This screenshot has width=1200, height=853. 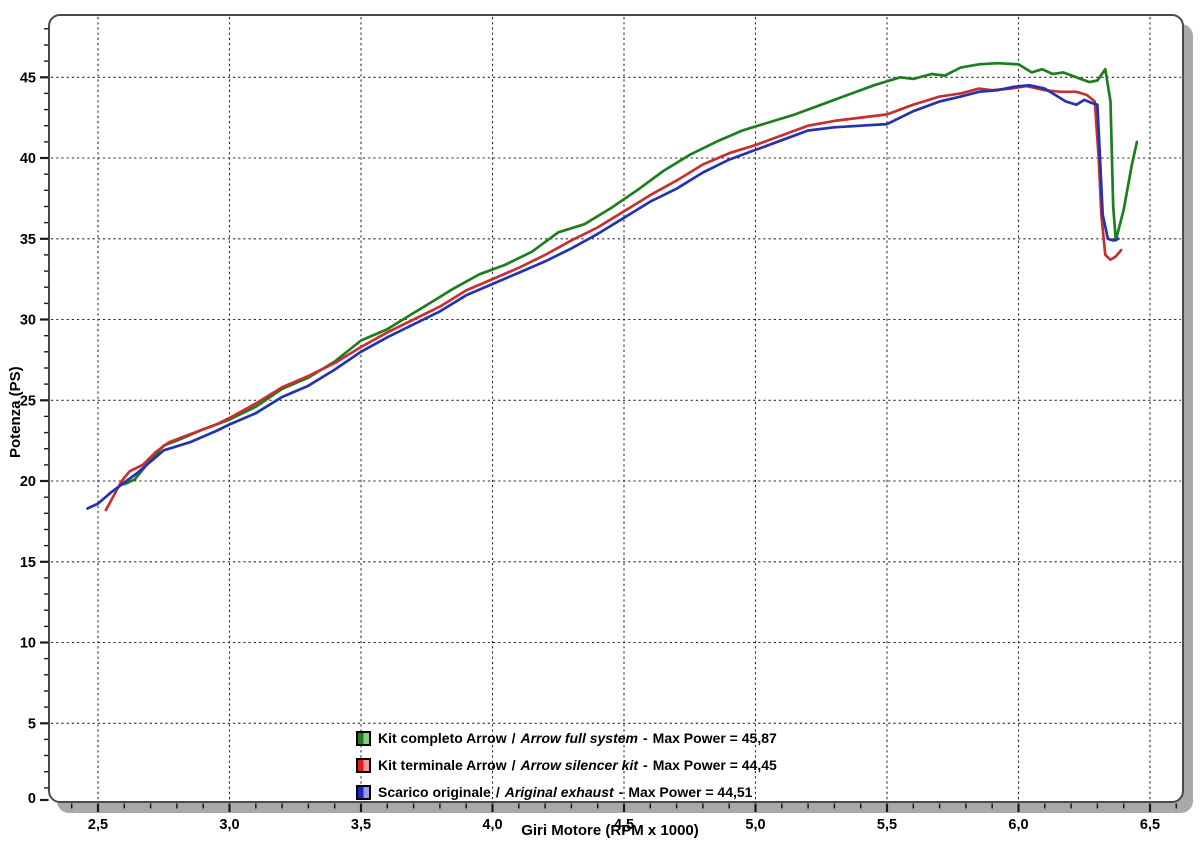 I want to click on svg-text: 3,0, so click(x=229, y=825).